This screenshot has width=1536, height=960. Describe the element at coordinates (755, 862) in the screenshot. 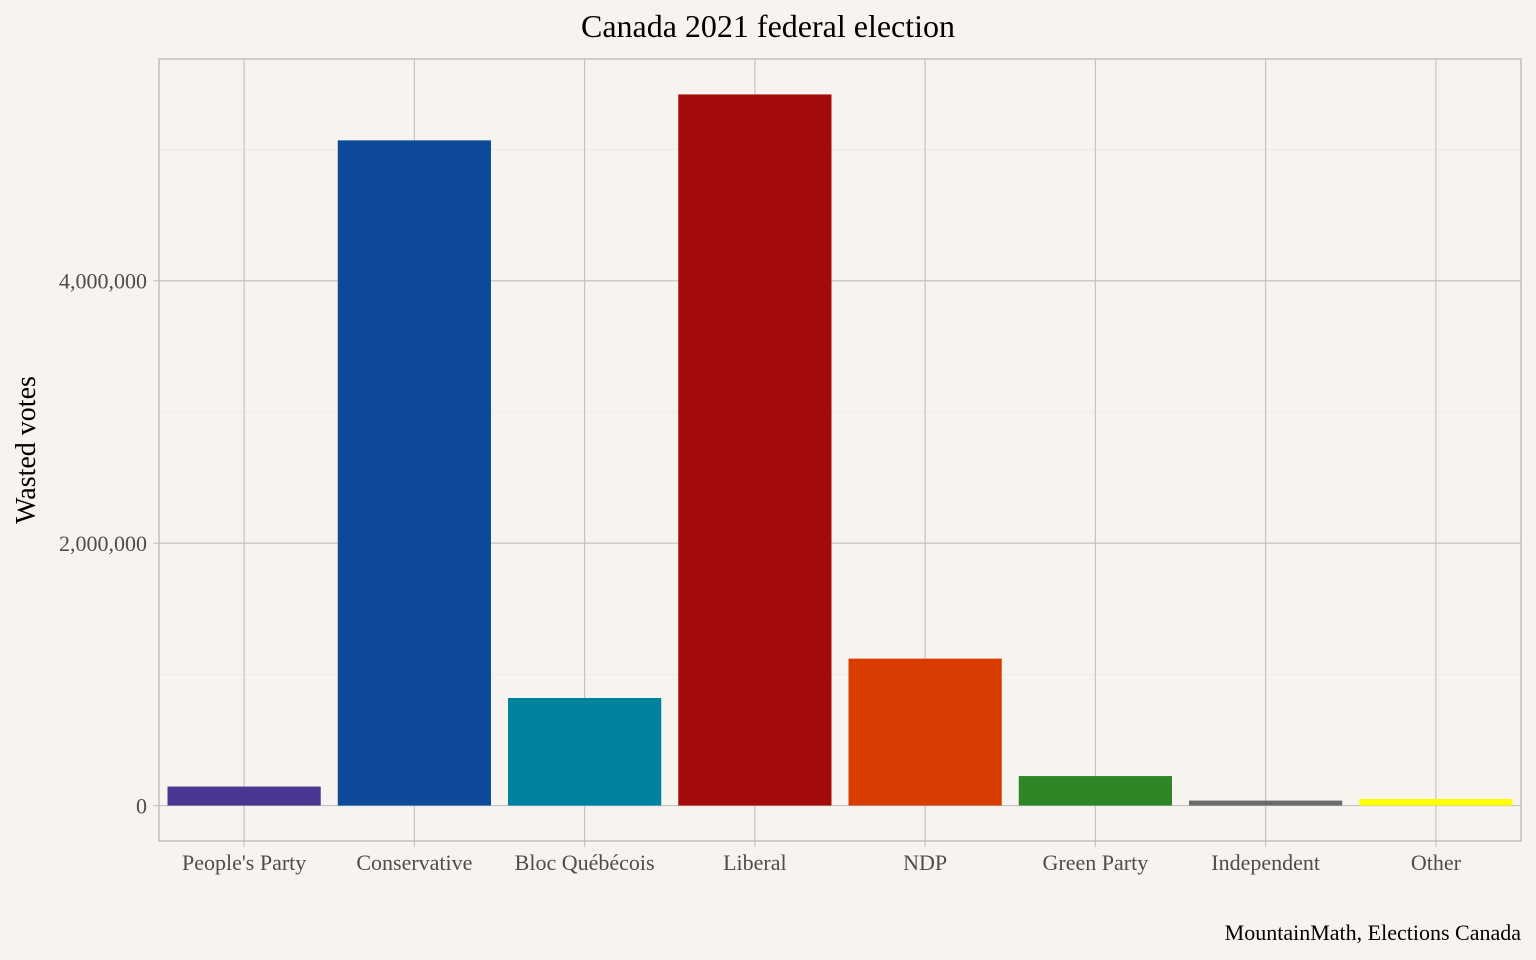

I see `x-tick-label: Liberal` at that location.